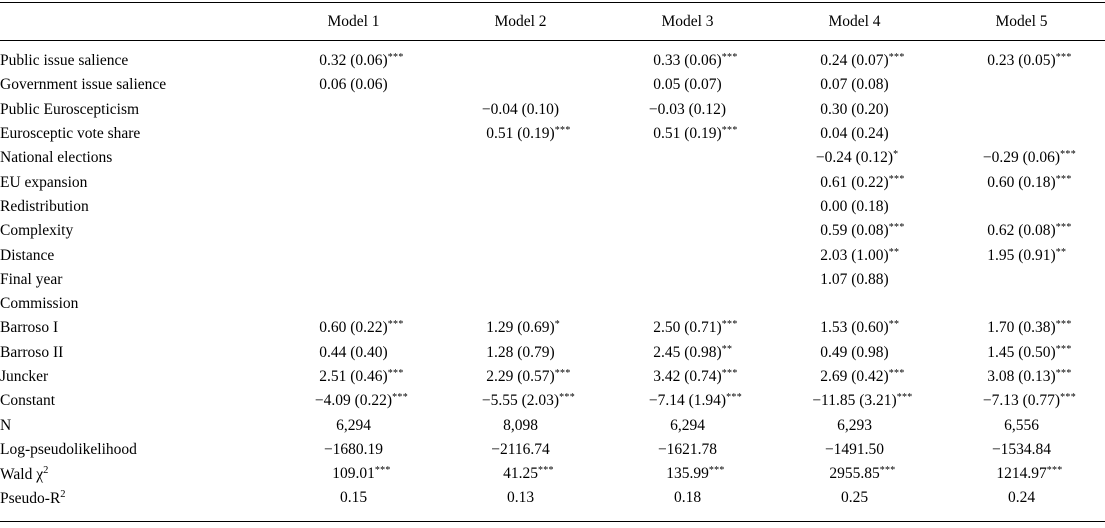 The width and height of the screenshot is (1105, 528). I want to click on cell-value: 0.24, so click(1021, 498).